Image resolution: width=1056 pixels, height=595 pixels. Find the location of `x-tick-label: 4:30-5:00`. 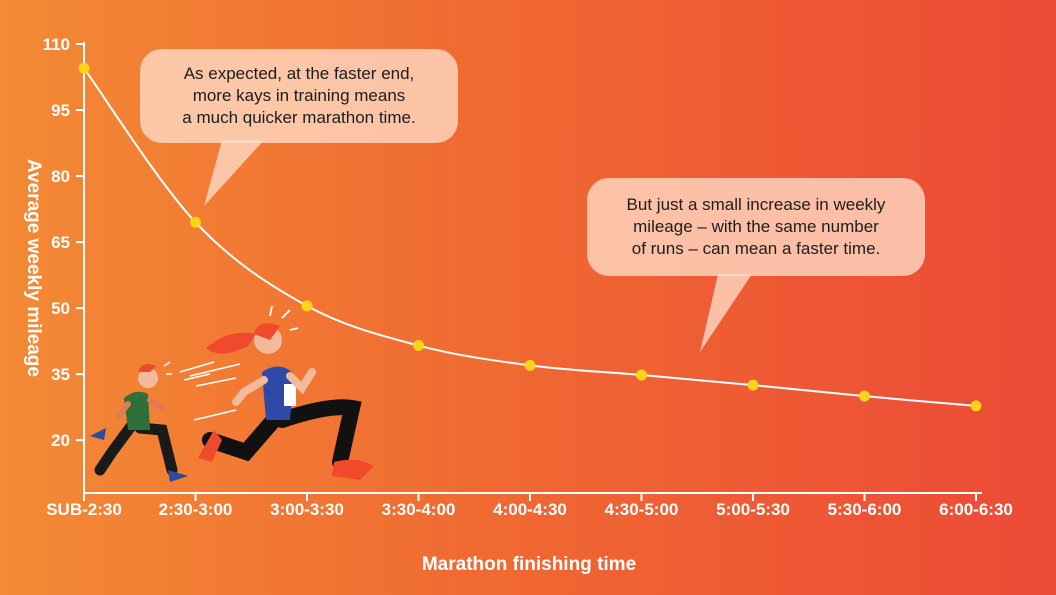

x-tick-label: 4:30-5:00 is located at coordinates (642, 509).